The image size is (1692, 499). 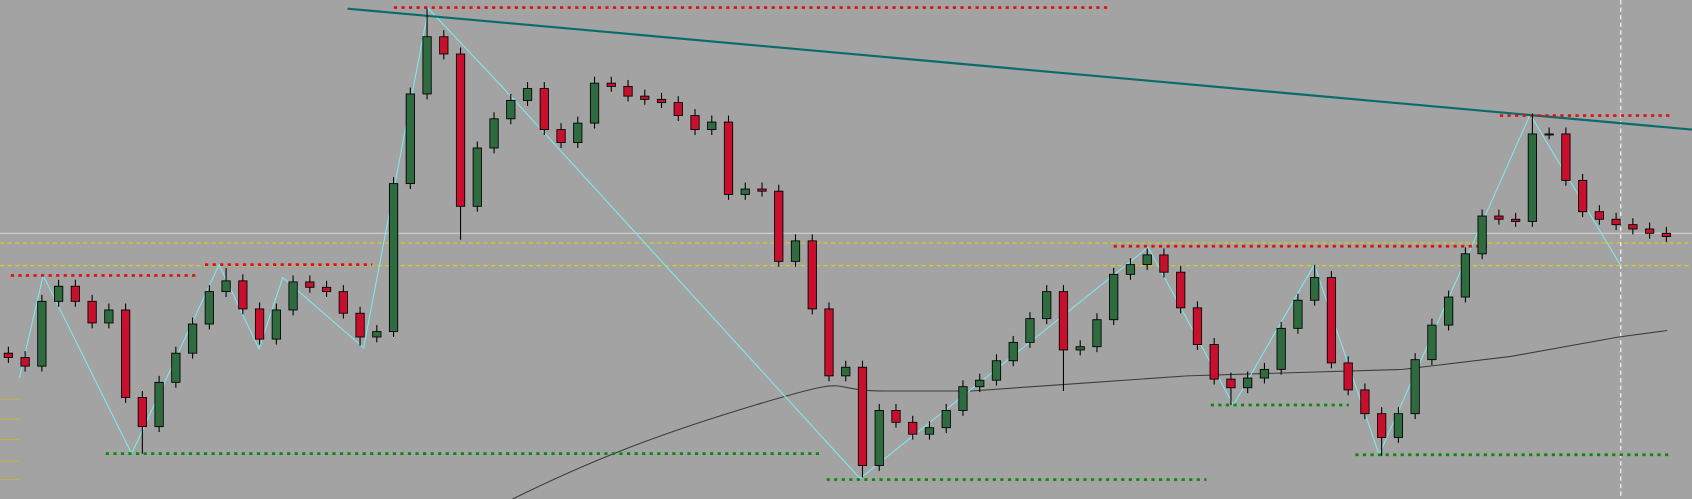 I want to click on support-levels, so click(x=888, y=442).